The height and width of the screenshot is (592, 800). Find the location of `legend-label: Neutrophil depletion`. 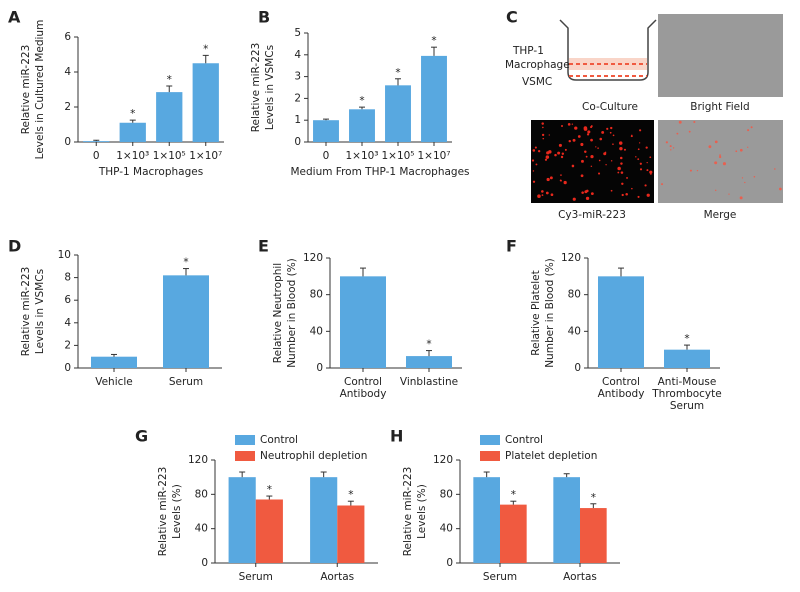

legend-label: Neutrophil depletion is located at coordinates (313, 456).